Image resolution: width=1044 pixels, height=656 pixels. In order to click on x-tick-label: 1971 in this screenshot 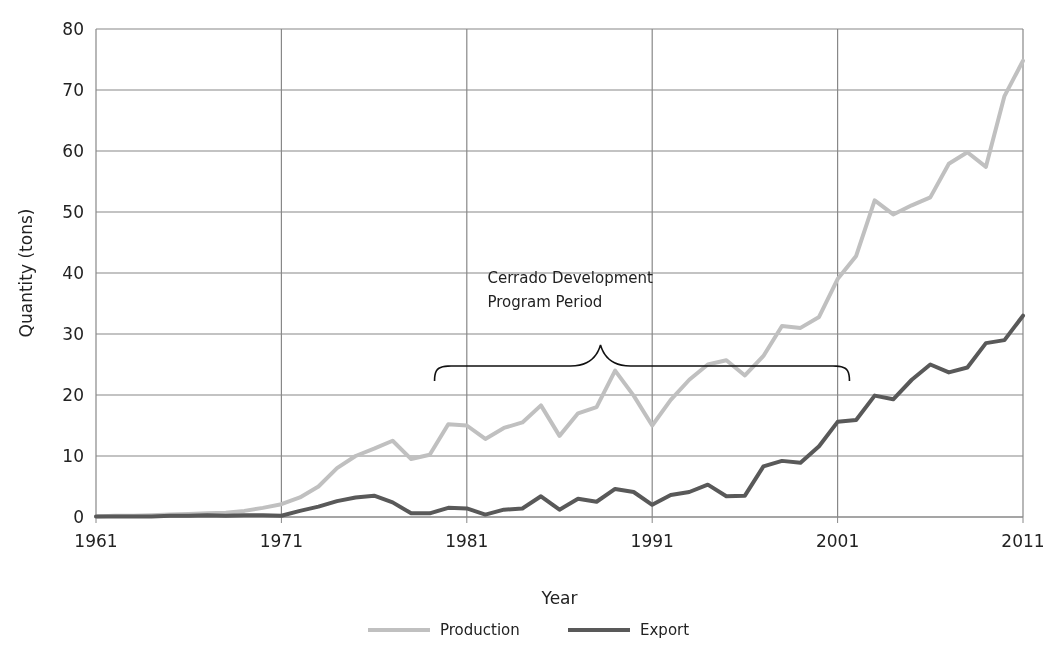, I will do `click(281, 541)`.